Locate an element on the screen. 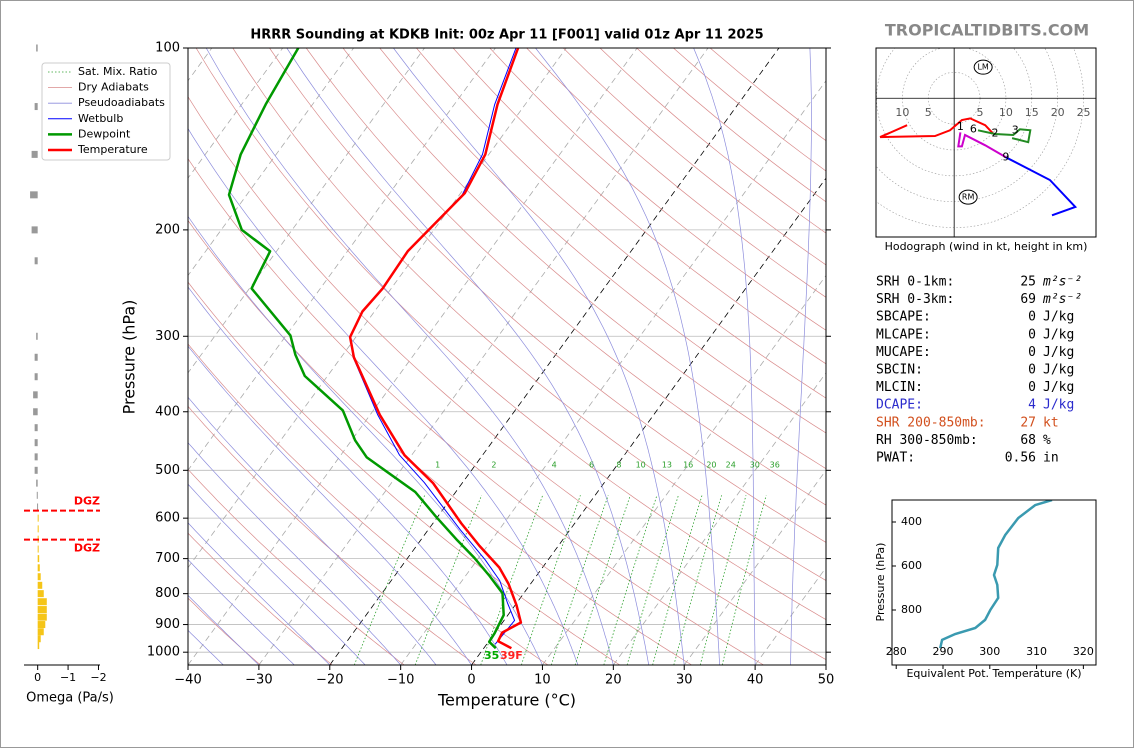  theta-y-tick-label: 400 is located at coordinates (911, 521).